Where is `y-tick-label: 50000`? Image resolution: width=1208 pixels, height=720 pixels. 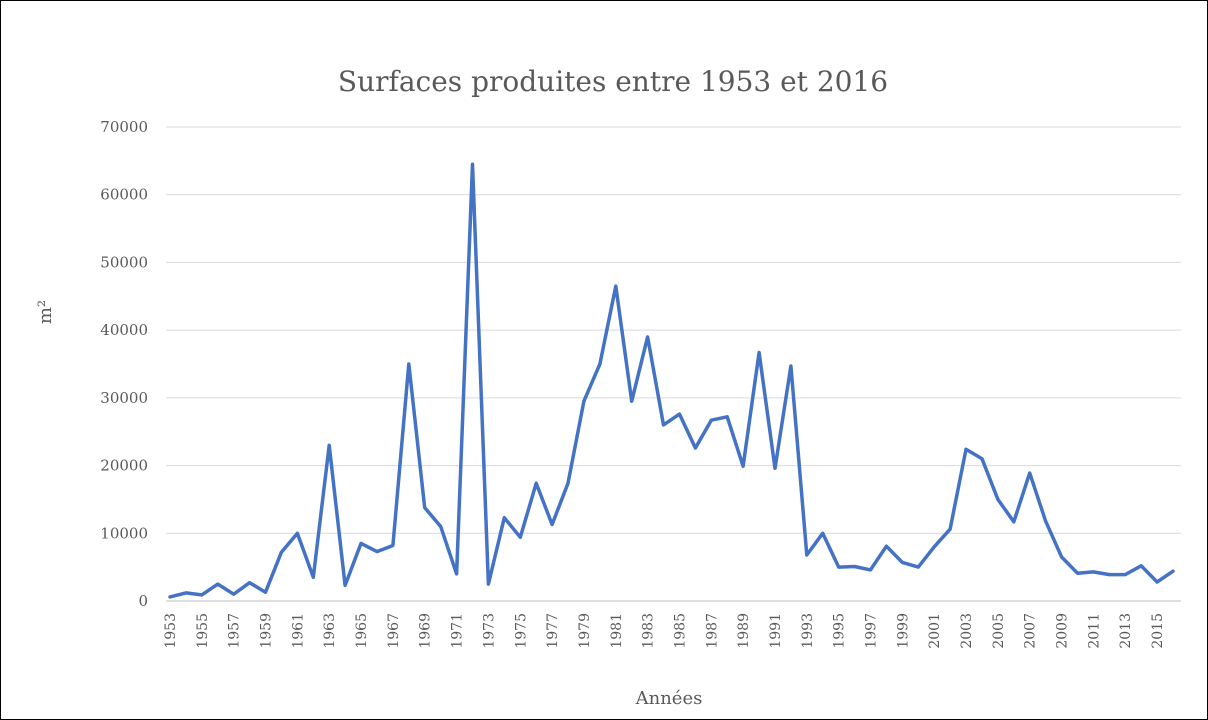
y-tick-label: 50000 is located at coordinates (124, 262).